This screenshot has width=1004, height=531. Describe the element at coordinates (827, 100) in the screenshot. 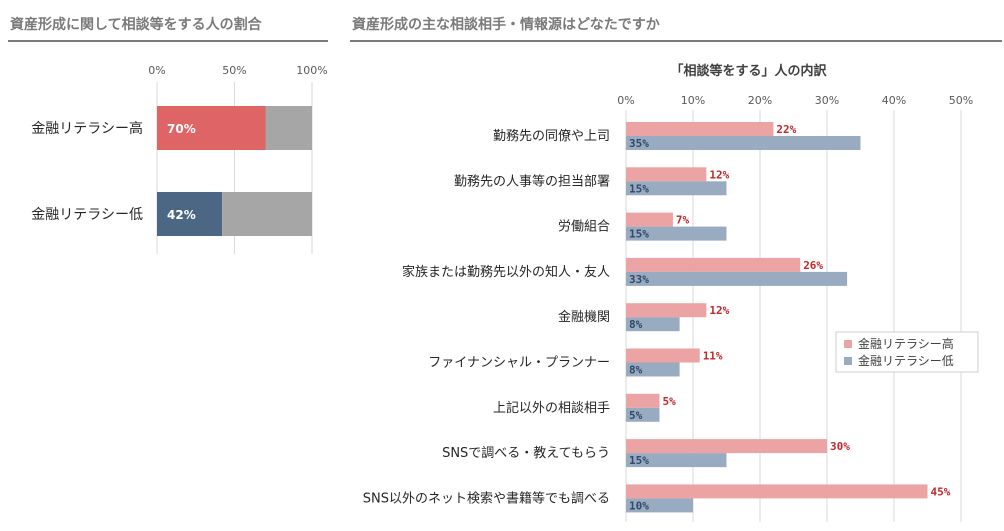

I see `right-x-tick-label: 30%` at that location.